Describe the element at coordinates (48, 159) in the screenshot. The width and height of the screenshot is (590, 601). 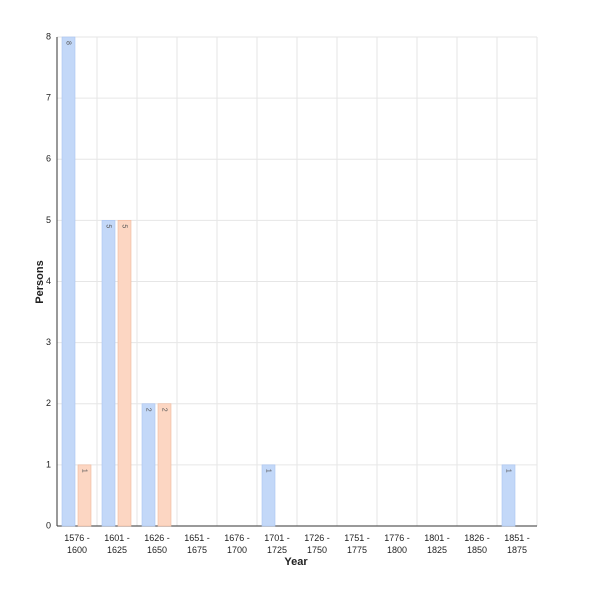
I see `y-tick-label: 6` at that location.